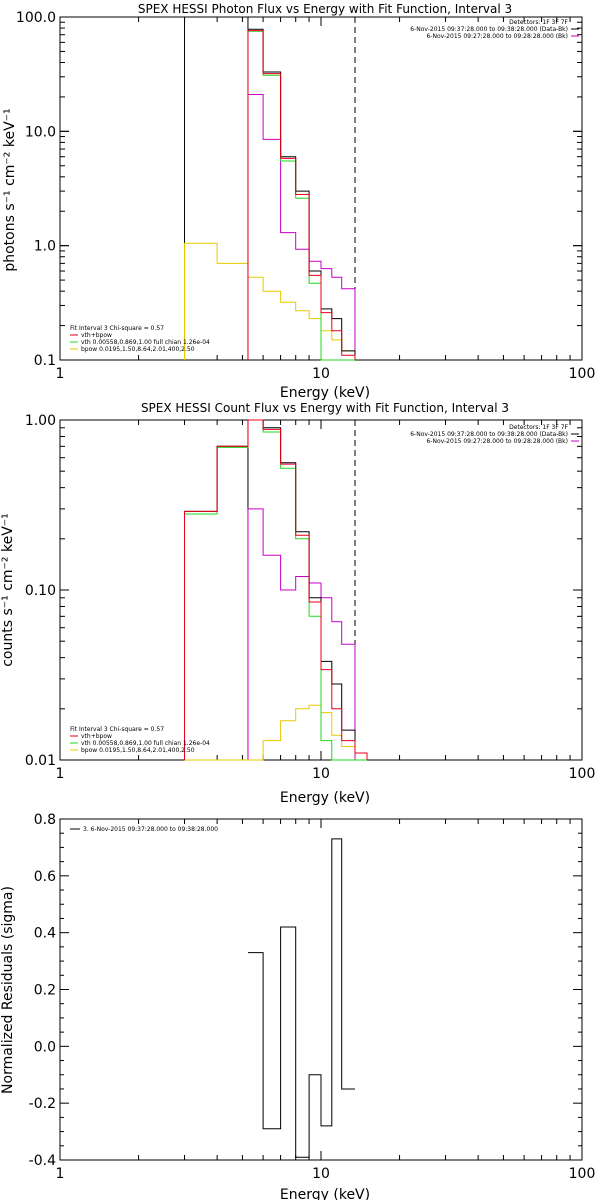 The image size is (600, 1200). Describe the element at coordinates (42, 1161) in the screenshot. I see `y-tick-label: -0.4` at that location.